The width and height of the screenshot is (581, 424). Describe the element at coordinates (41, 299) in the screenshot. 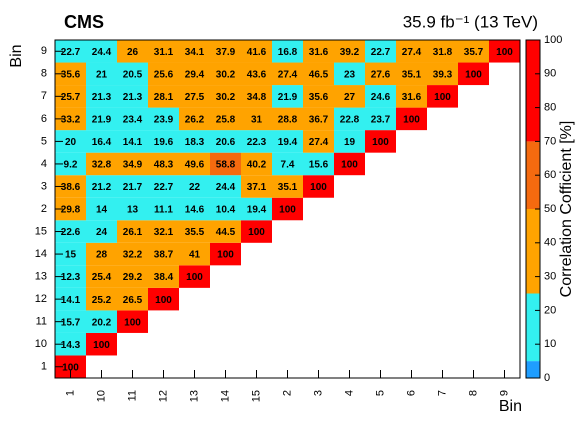

I see `y-tick-label: 12` at that location.